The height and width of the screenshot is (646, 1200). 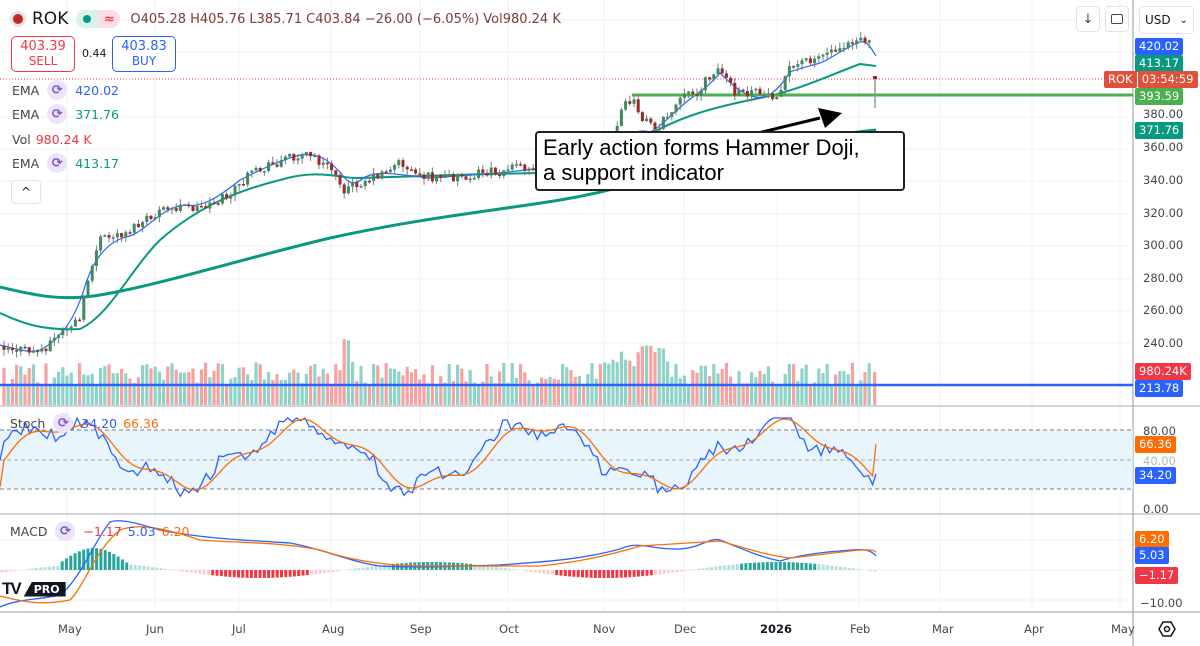 I want to click on time-label: Jul, so click(x=239, y=629).